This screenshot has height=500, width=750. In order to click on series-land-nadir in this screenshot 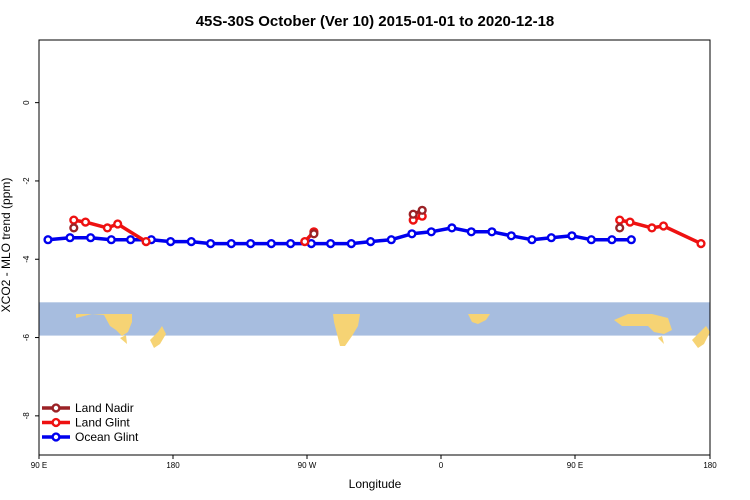, I will do `click(347, 222)`.